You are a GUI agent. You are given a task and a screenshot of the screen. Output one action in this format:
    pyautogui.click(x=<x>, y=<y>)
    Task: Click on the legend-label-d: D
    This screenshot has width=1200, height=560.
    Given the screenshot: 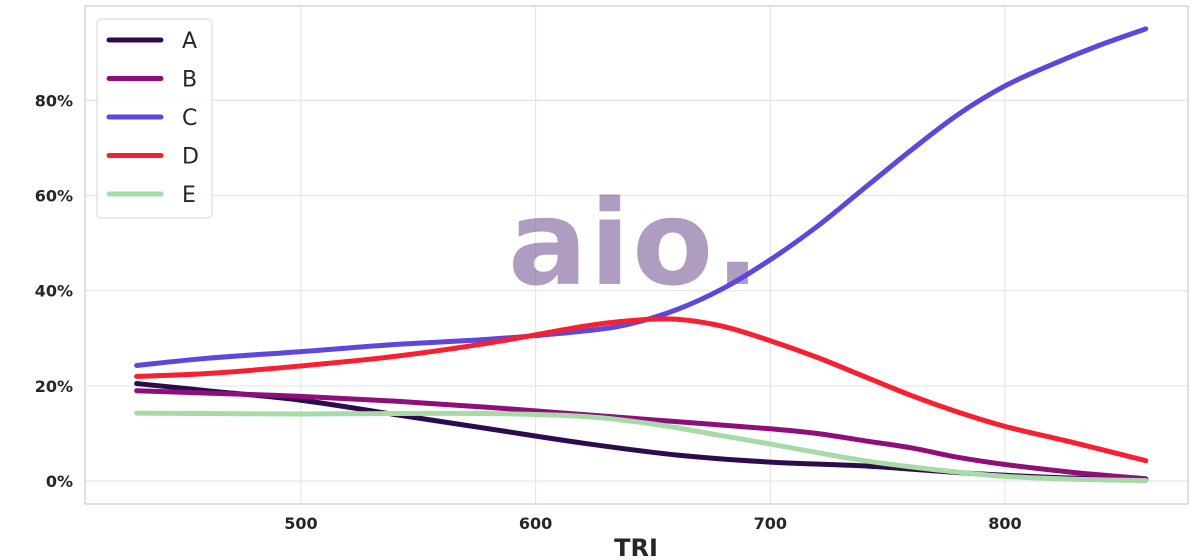 What is the action you would take?
    pyautogui.click(x=190, y=157)
    